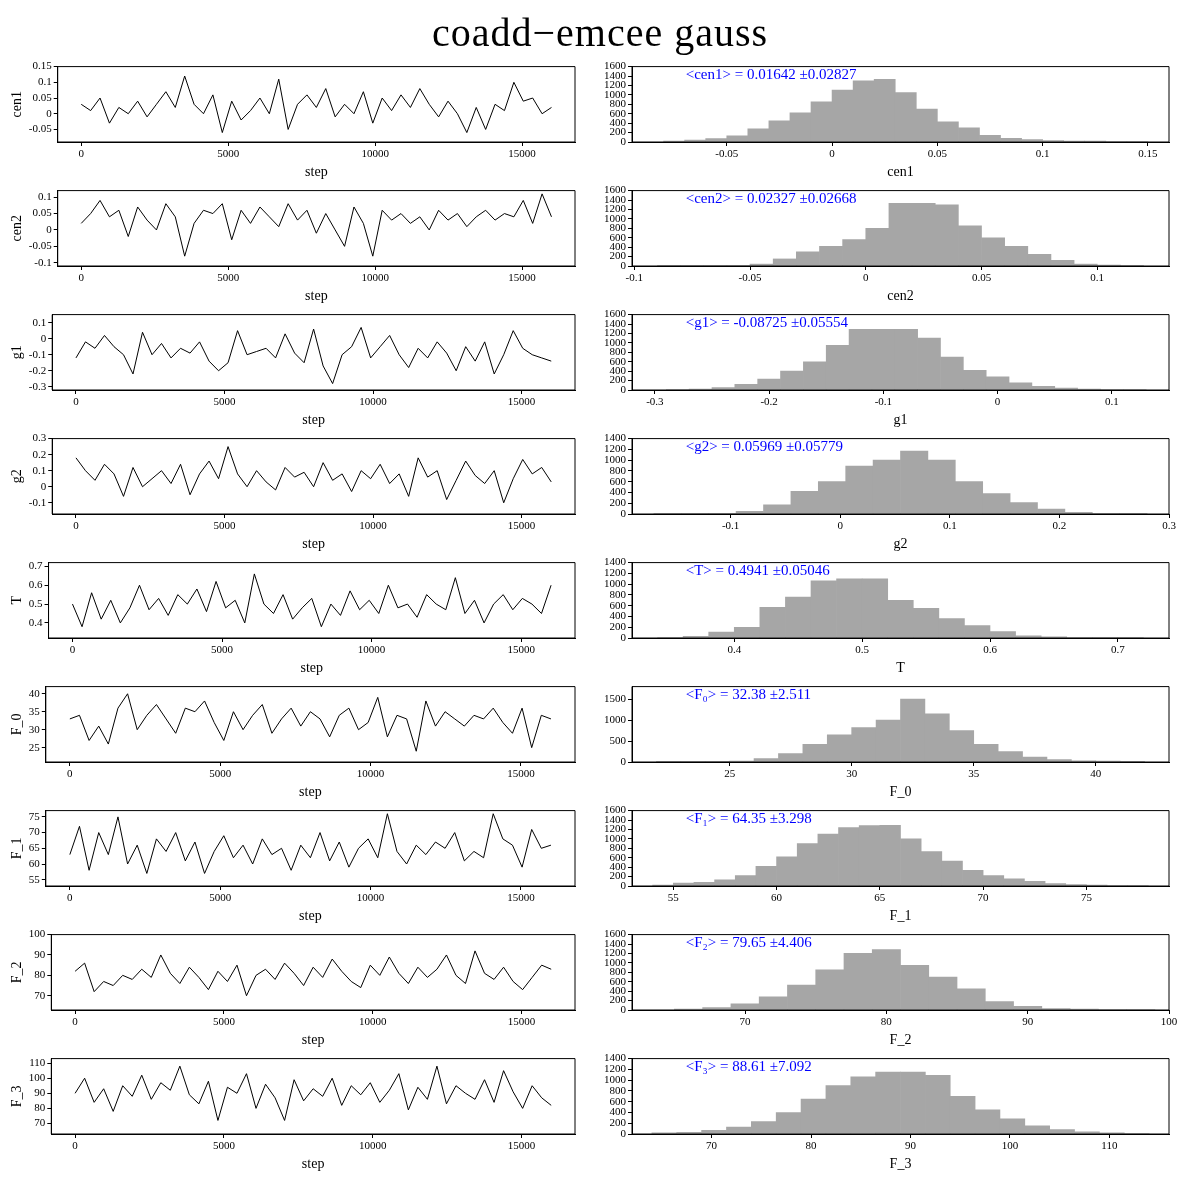  Describe the element at coordinates (37, 353) in the screenshot. I see `y-tick-label: -0.1` at that location.